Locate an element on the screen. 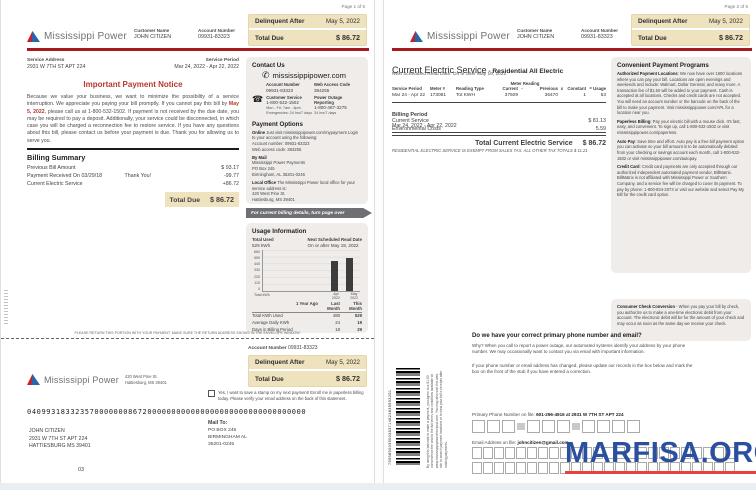  payment-options-title: Payment Options is located at coordinates (277, 124).